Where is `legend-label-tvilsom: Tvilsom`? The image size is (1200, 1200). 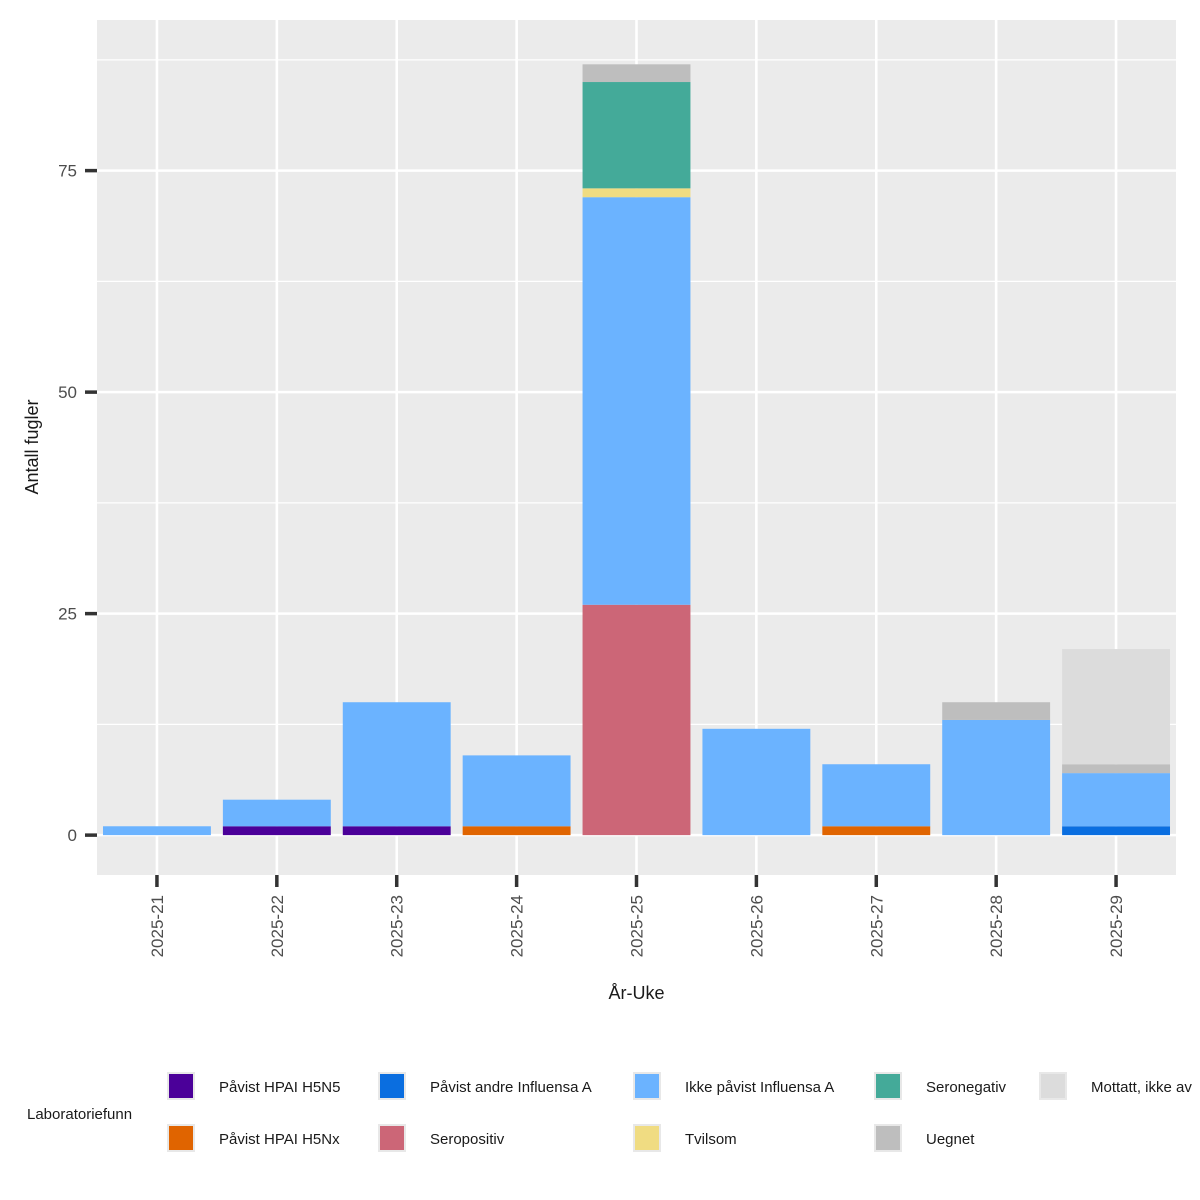
legend-label-tvilsom: Tvilsom is located at coordinates (711, 1139).